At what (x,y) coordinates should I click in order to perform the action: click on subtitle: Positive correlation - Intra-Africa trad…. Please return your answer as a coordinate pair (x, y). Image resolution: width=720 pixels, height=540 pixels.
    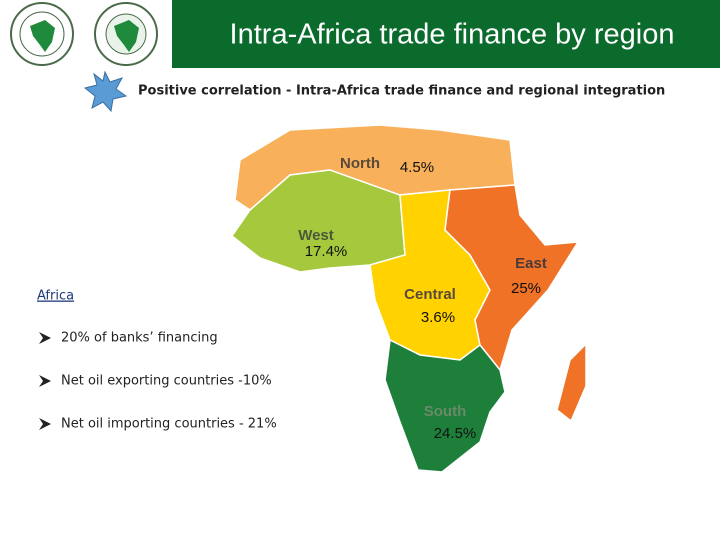
    Looking at the image, I should click on (401, 91).